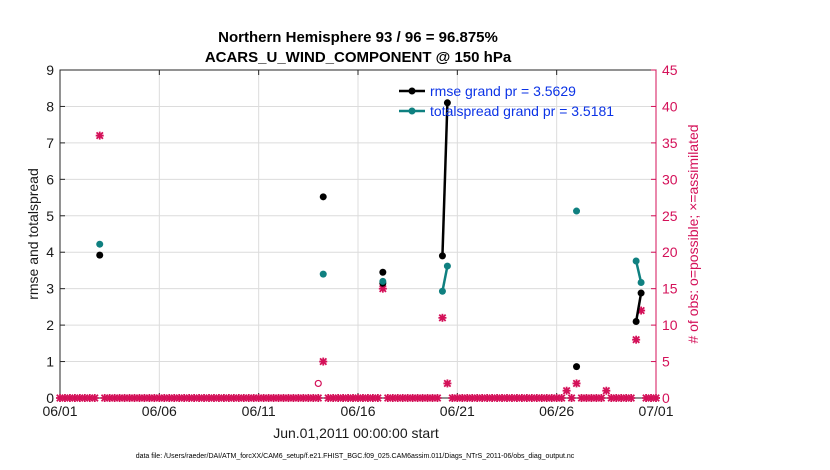 This screenshot has height=470, width=830. What do you see at coordinates (522, 111) in the screenshot?
I see `legend-totalspread-label: totalspread grand pr = 3.5181` at bounding box center [522, 111].